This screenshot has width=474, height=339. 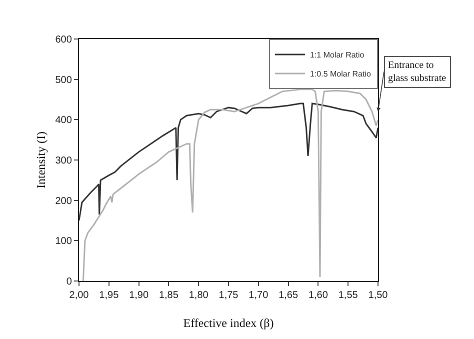 I want to click on x-axis-title: Effective index (β), so click(x=228, y=323).